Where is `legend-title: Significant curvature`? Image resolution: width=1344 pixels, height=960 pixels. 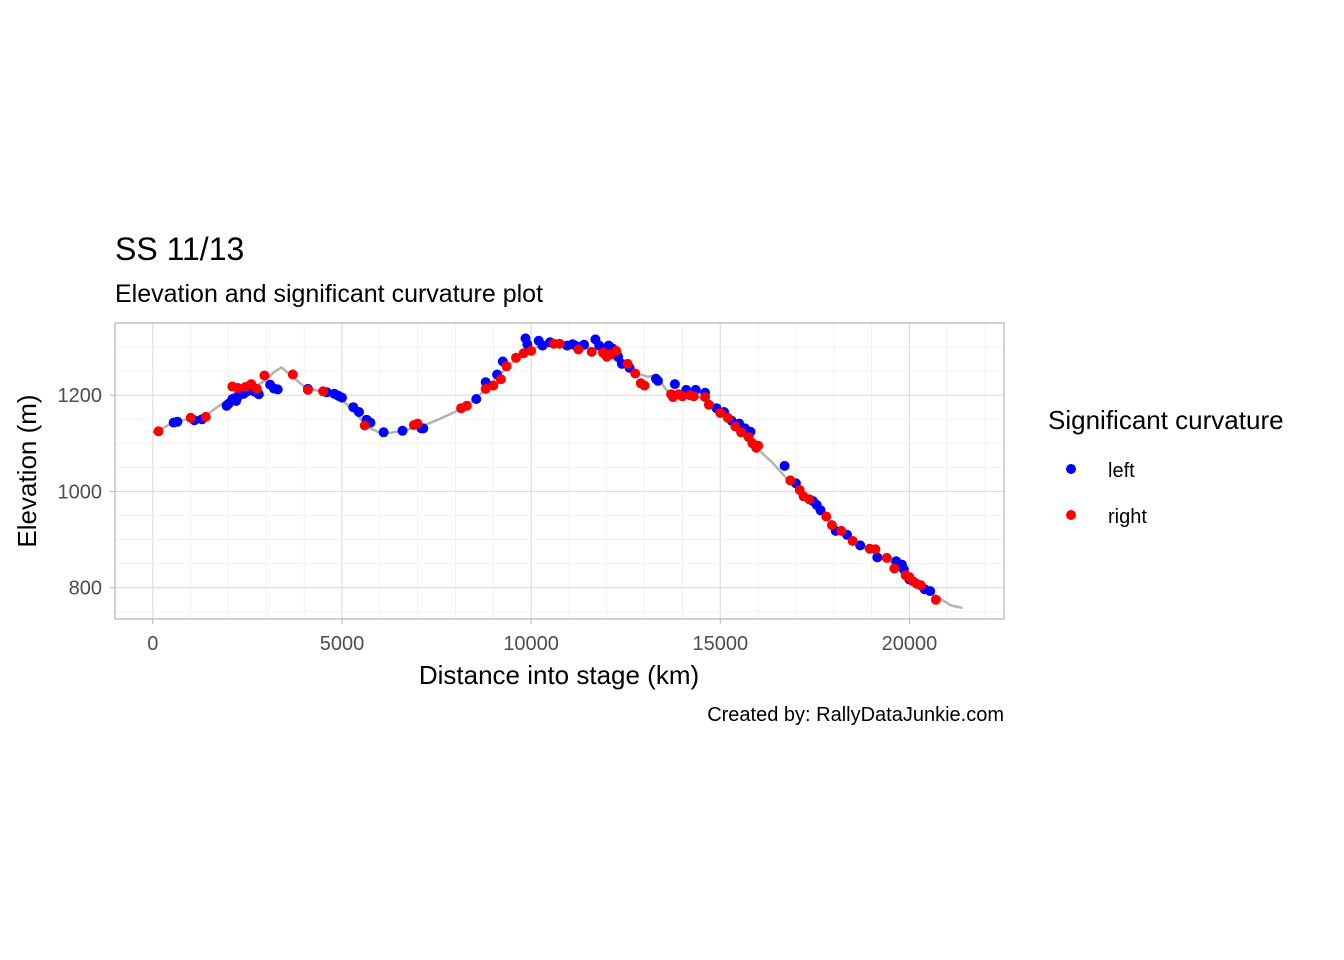
legend-title: Significant curvature is located at coordinates (1166, 420).